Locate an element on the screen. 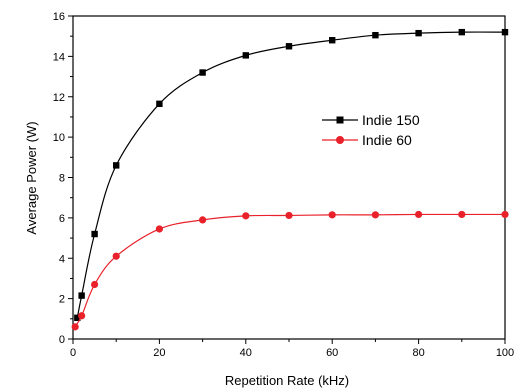 The width and height of the screenshot is (528, 390). x-tick-label: 80 is located at coordinates (418, 353).